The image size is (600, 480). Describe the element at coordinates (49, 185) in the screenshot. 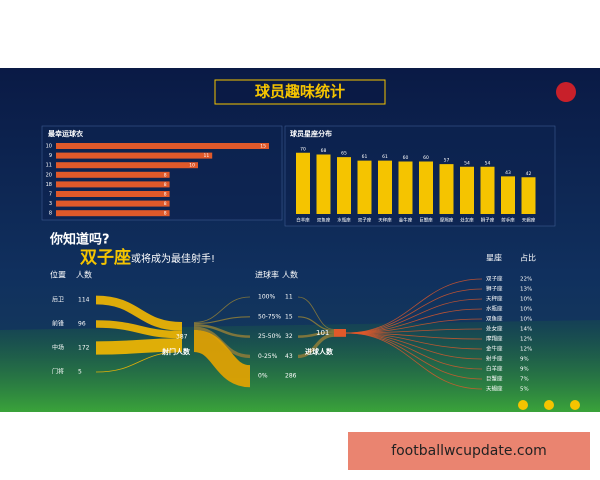

I see `category-label: 18` at that location.